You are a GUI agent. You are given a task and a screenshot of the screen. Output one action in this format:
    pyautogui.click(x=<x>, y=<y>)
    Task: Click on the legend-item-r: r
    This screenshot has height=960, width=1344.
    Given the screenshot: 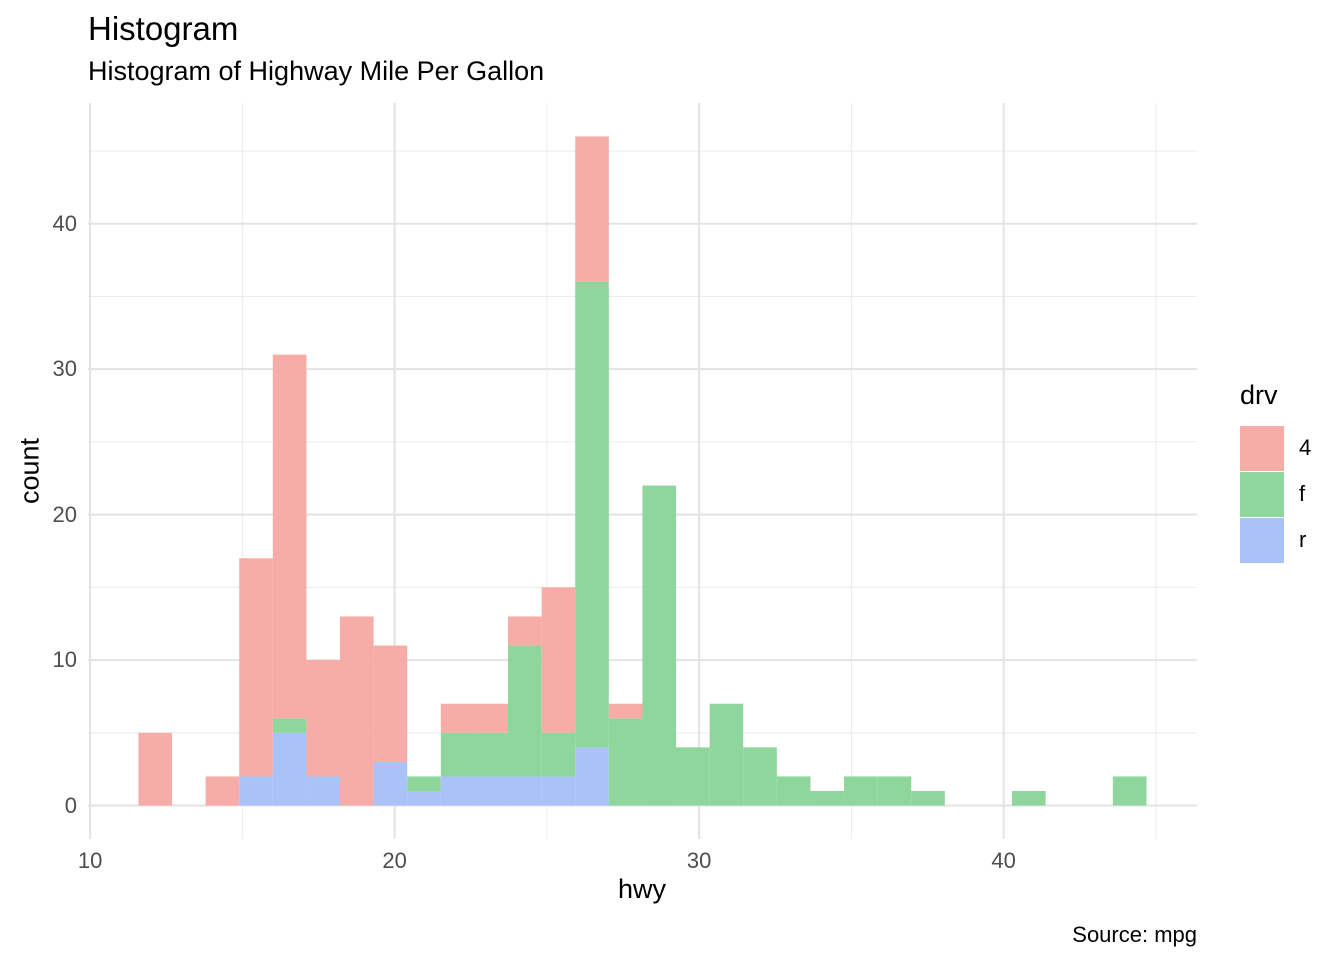 What is the action you would take?
    pyautogui.click(x=1275, y=540)
    